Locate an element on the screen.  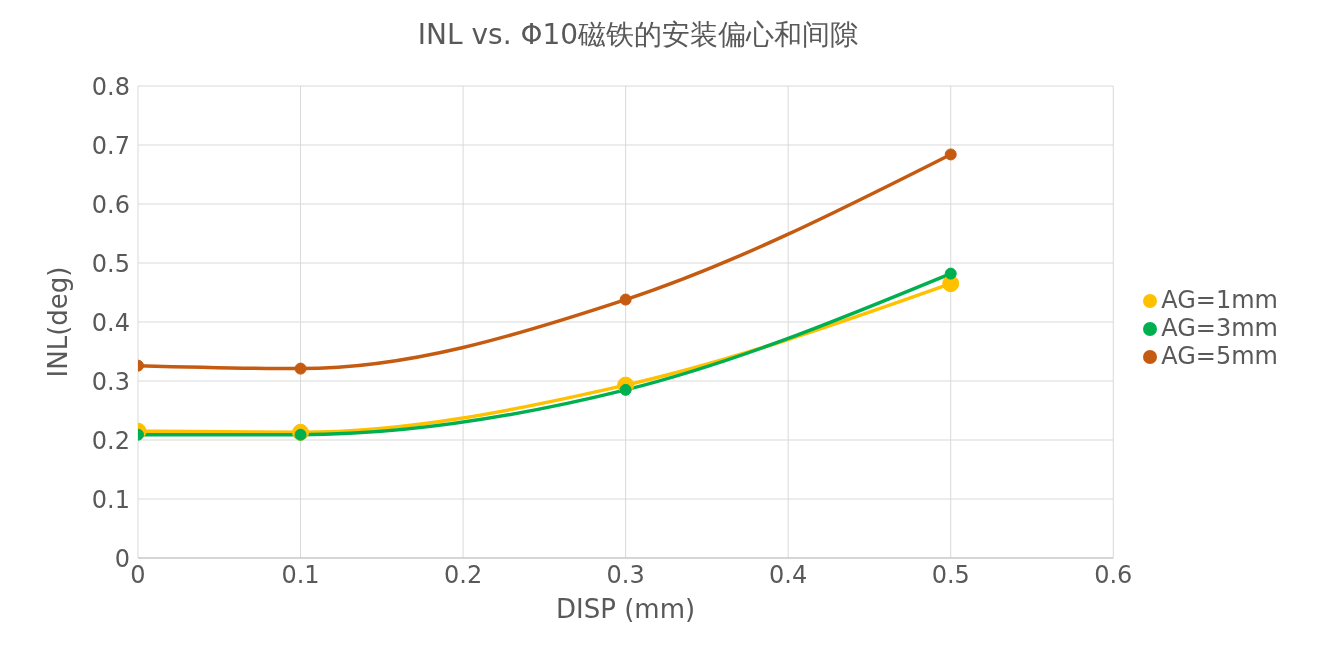
legend-label: AG=1mm is located at coordinates (1219, 300).